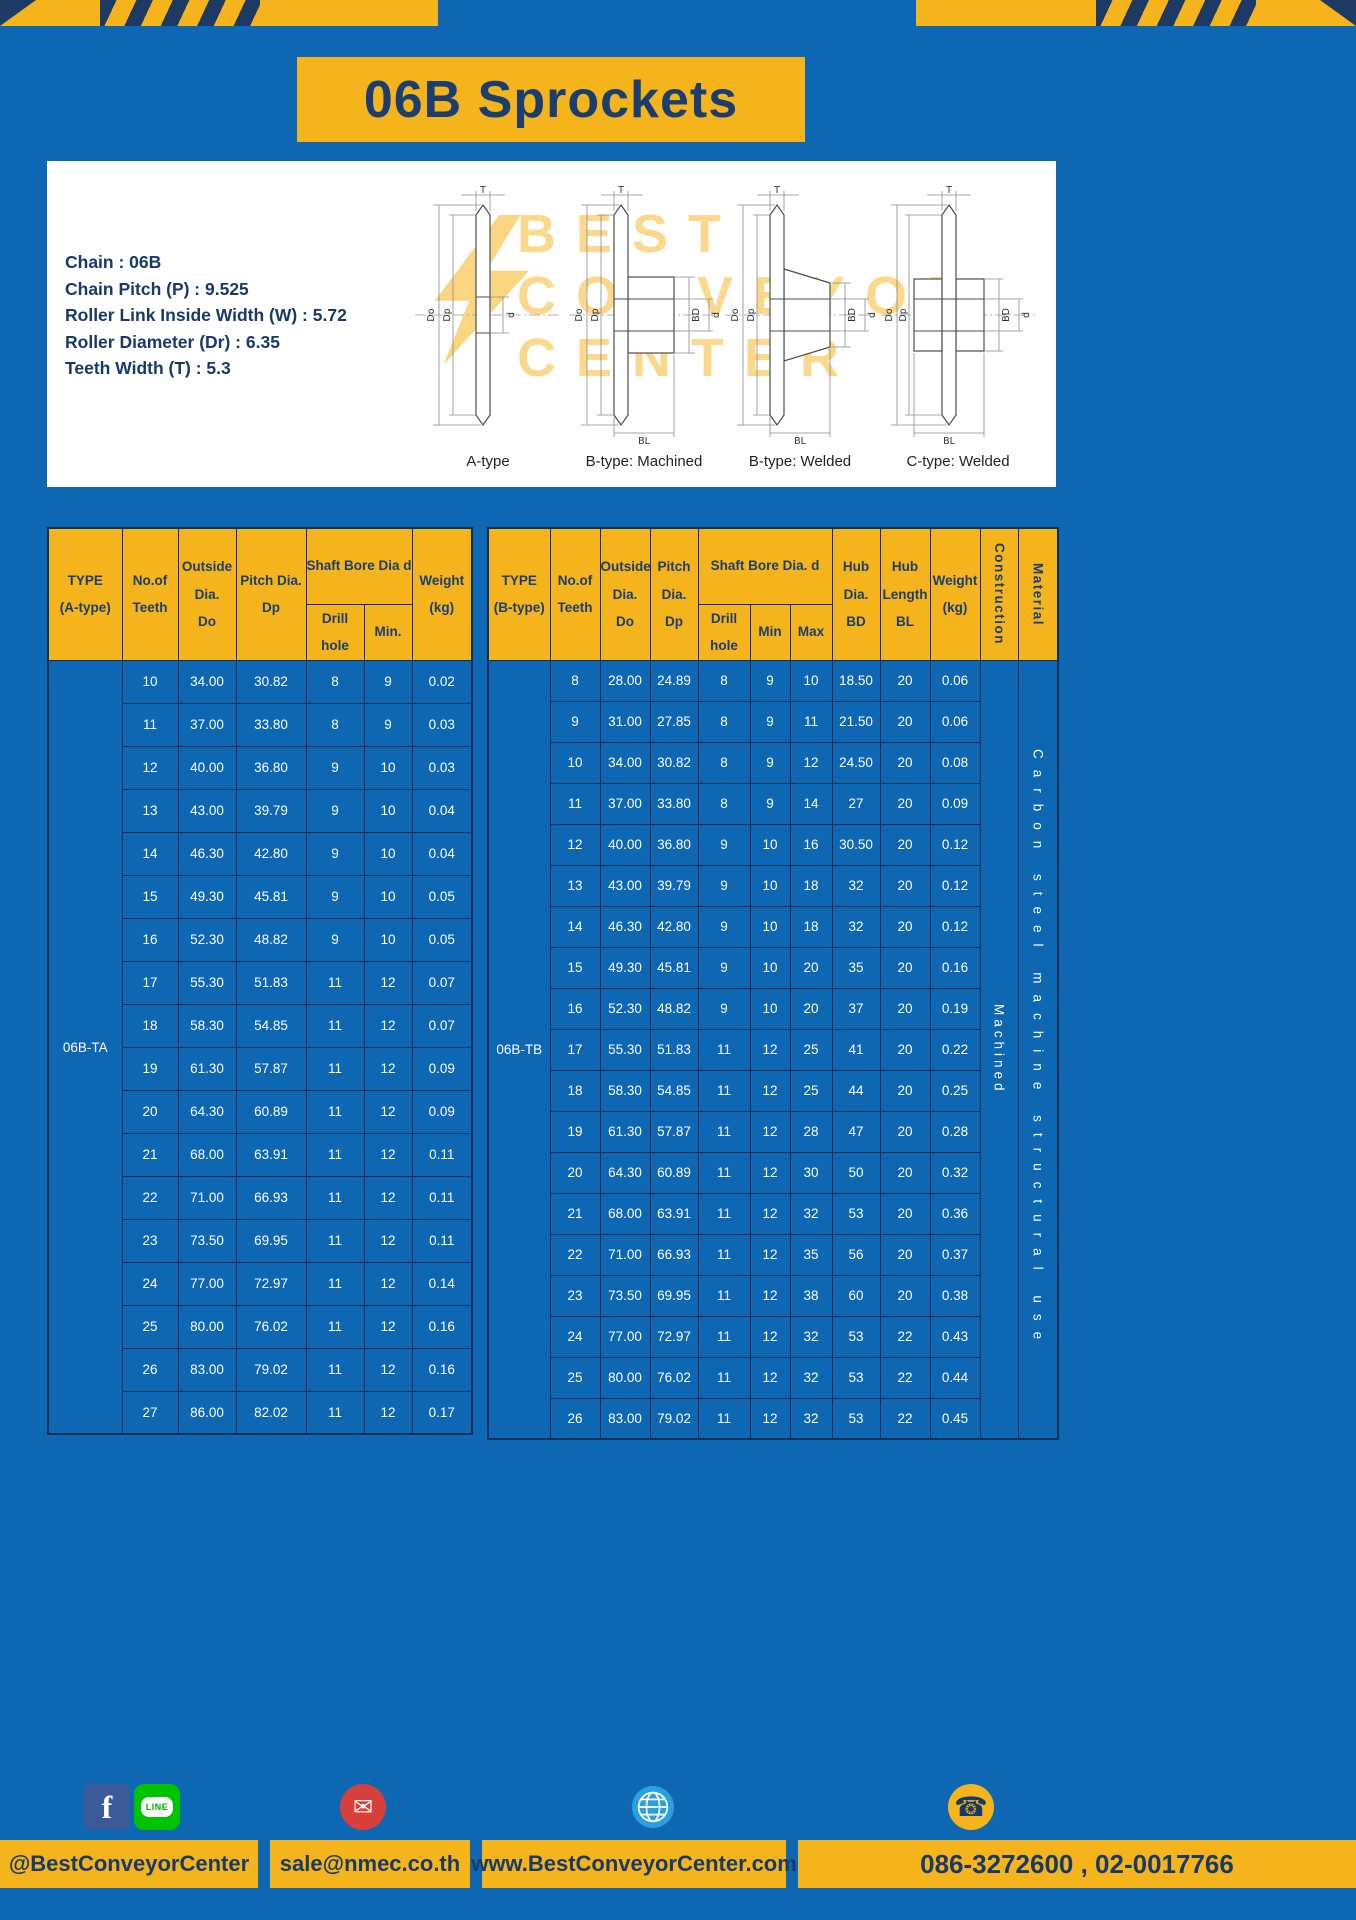 This screenshot has height=1920, width=1356. I want to click on table-cell: 76.02, so click(271, 1326).